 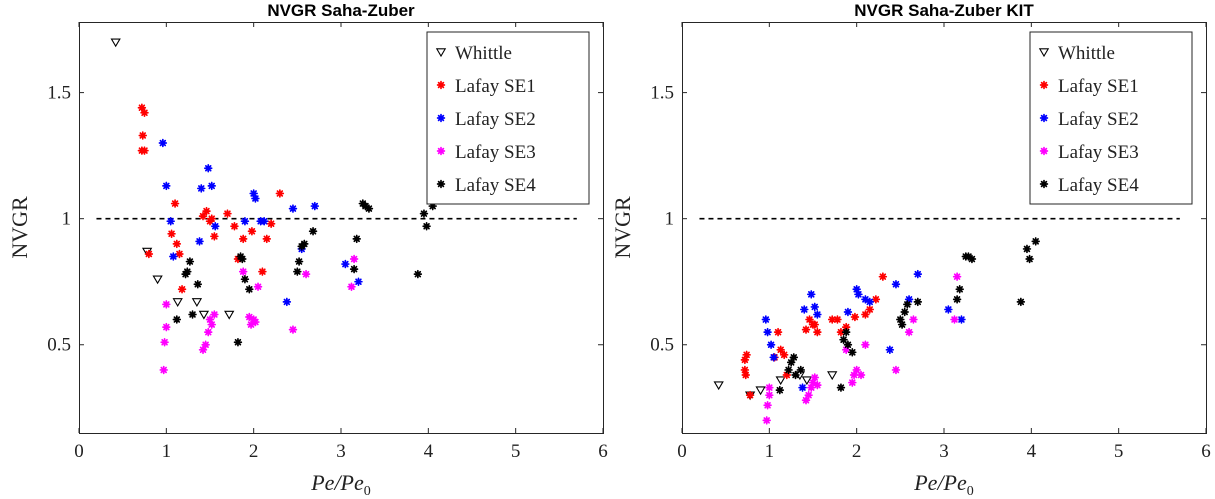 I want to click on y-tick-label: 1.5, so click(x=662, y=93).